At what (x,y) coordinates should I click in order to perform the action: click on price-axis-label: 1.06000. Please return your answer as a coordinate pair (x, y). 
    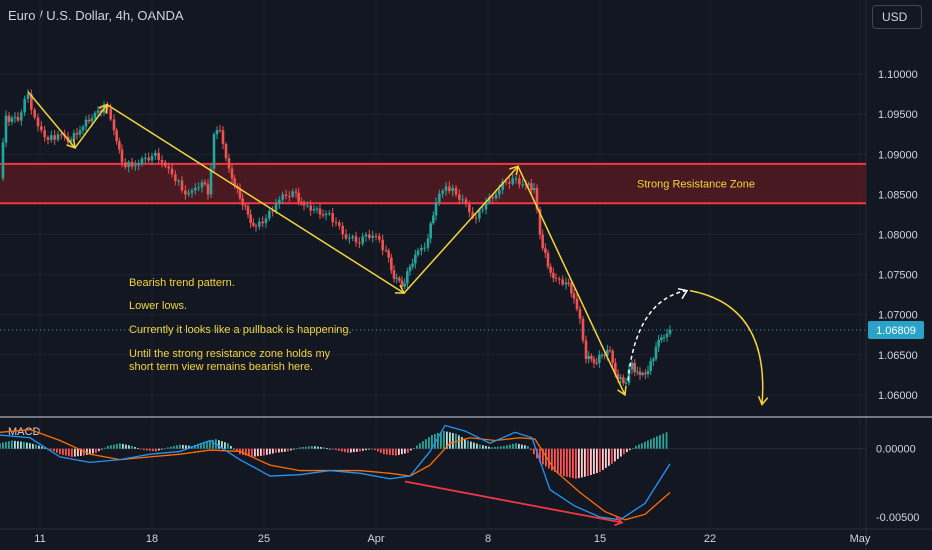
    Looking at the image, I should click on (898, 396).